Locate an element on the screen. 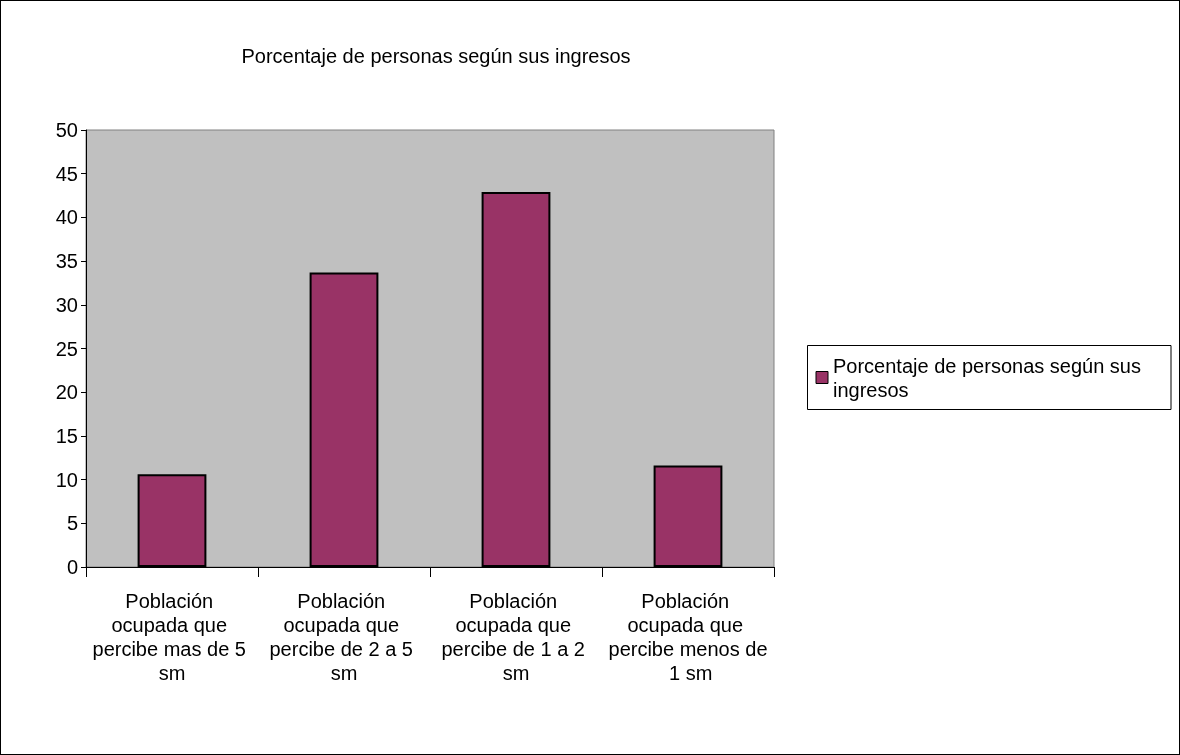 The width and height of the screenshot is (1180, 755). y-tick-label: 45 is located at coordinates (66, 173).